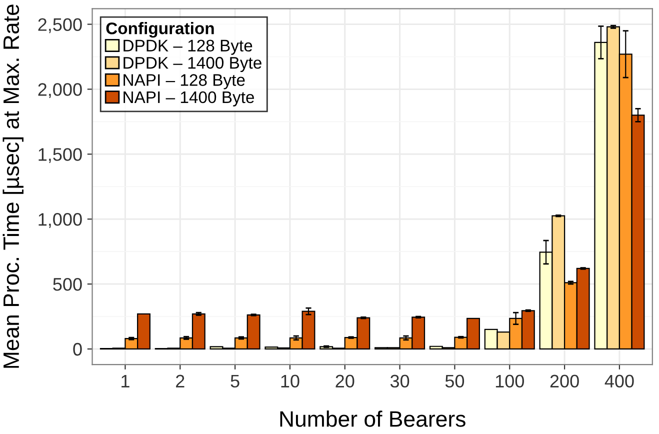 The height and width of the screenshot is (434, 659). I want to click on y-tick-label: 2,000, so click(60, 90).